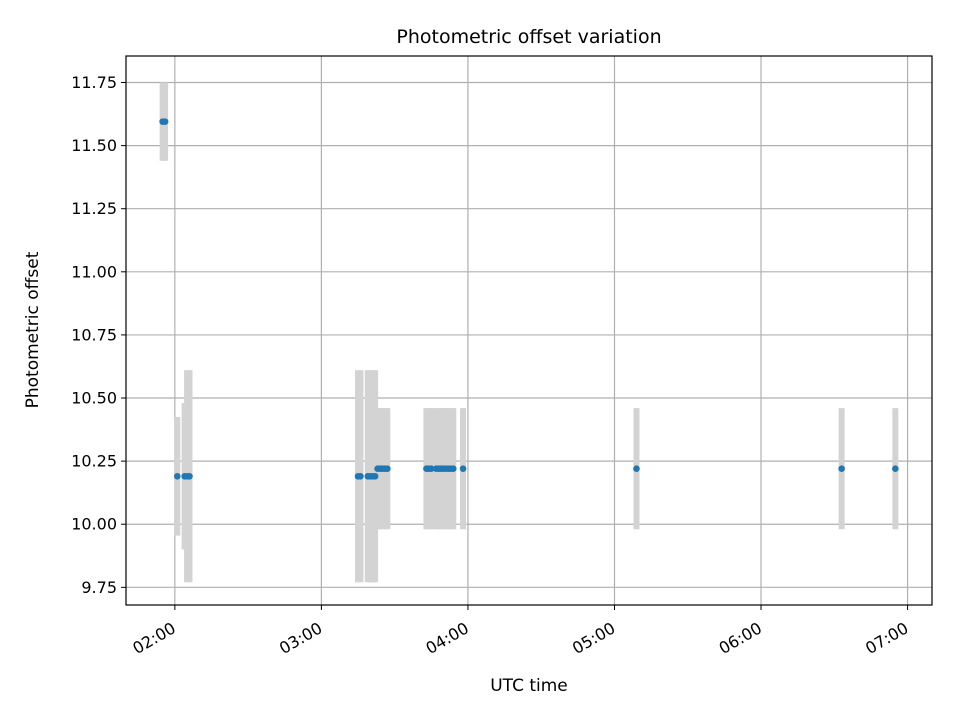 The image size is (960, 720). What do you see at coordinates (94, 271) in the screenshot?
I see `y-tick-label: 11.00` at bounding box center [94, 271].